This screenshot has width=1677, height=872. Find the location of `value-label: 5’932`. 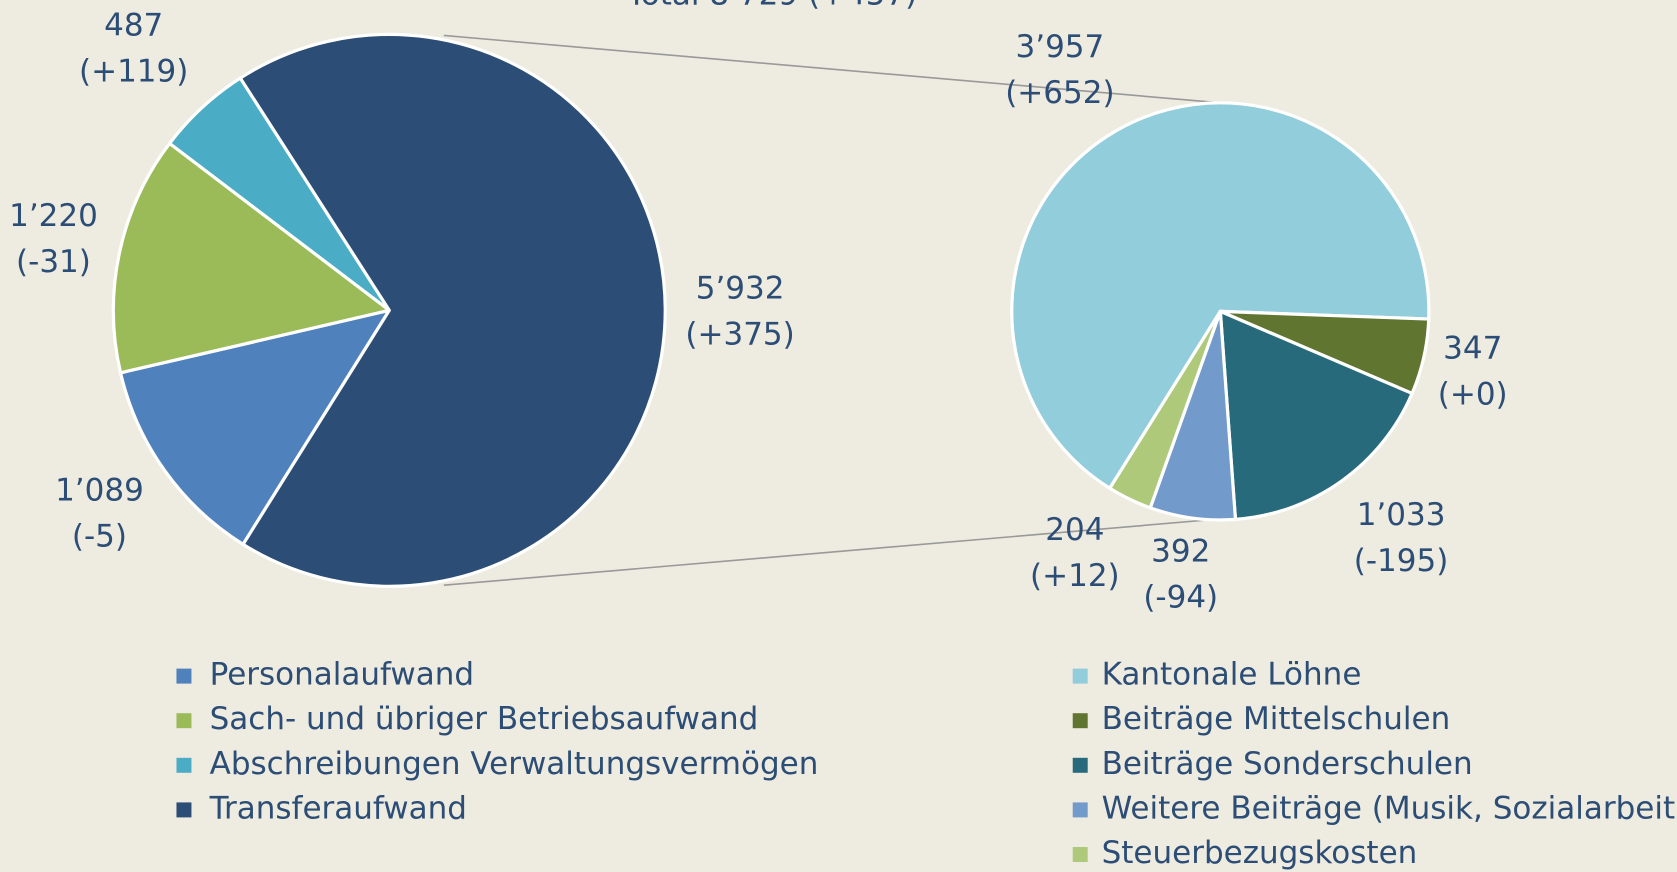

value-label: 5’932 is located at coordinates (740, 289).